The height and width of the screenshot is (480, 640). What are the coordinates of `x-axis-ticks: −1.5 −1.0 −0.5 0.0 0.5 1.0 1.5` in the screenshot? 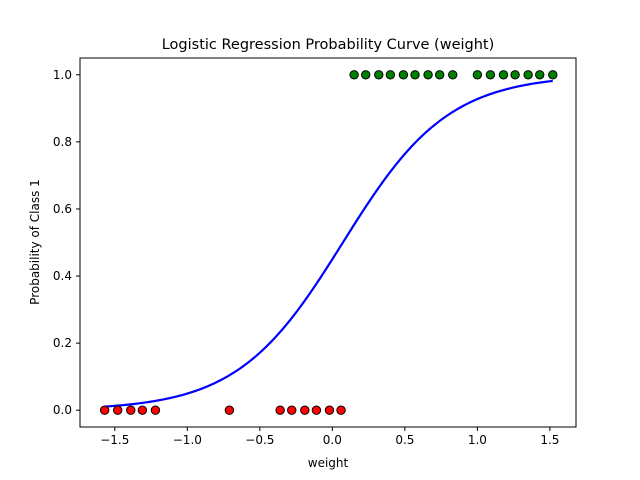 It's located at (329, 437).